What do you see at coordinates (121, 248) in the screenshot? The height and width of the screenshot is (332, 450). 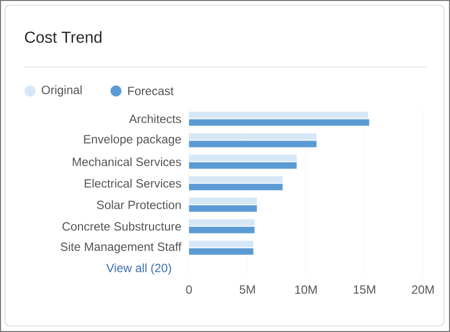 I see `y-tick-label: Site Management Staff` at bounding box center [121, 248].